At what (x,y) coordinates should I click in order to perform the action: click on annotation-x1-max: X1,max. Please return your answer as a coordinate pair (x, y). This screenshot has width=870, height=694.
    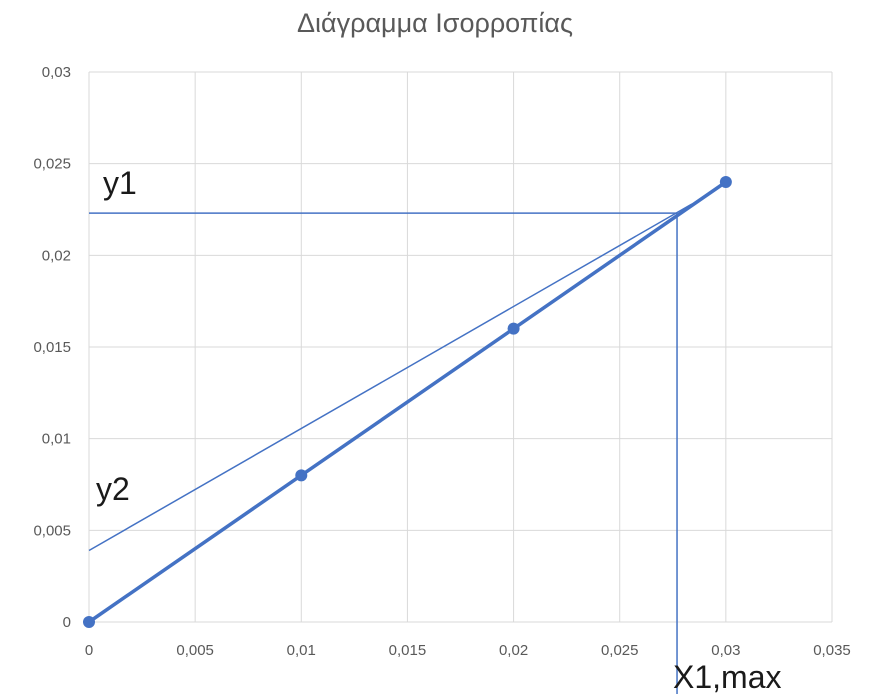
    Looking at the image, I should click on (727, 676).